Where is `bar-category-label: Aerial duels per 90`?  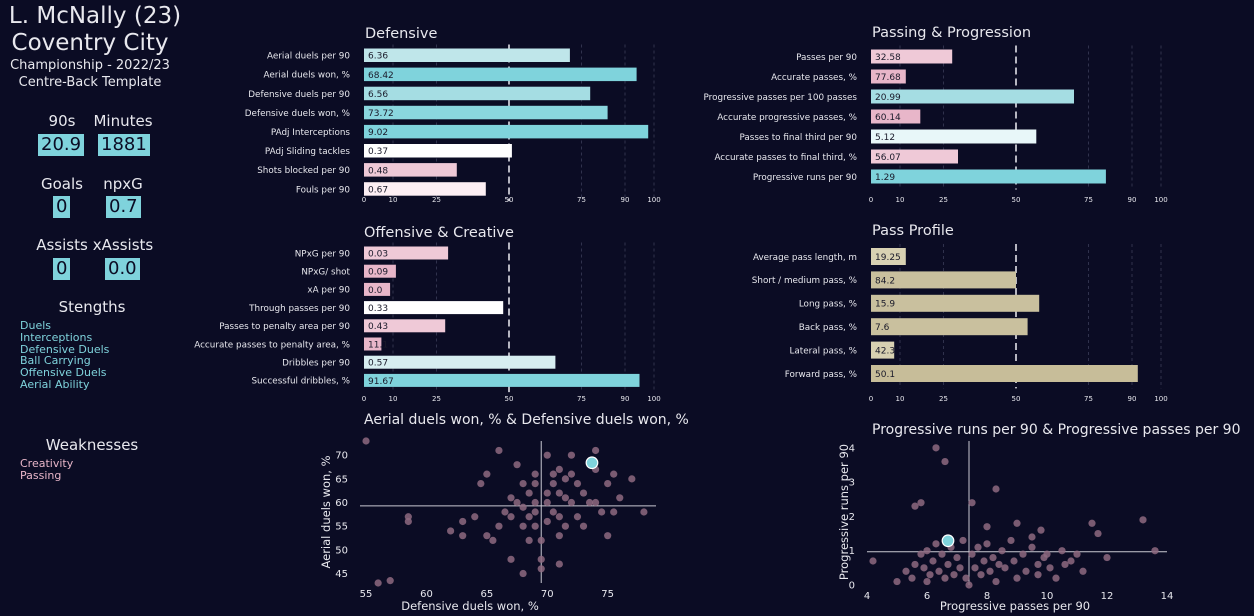
bar-category-label: Aerial duels per 90 is located at coordinates (308, 57).